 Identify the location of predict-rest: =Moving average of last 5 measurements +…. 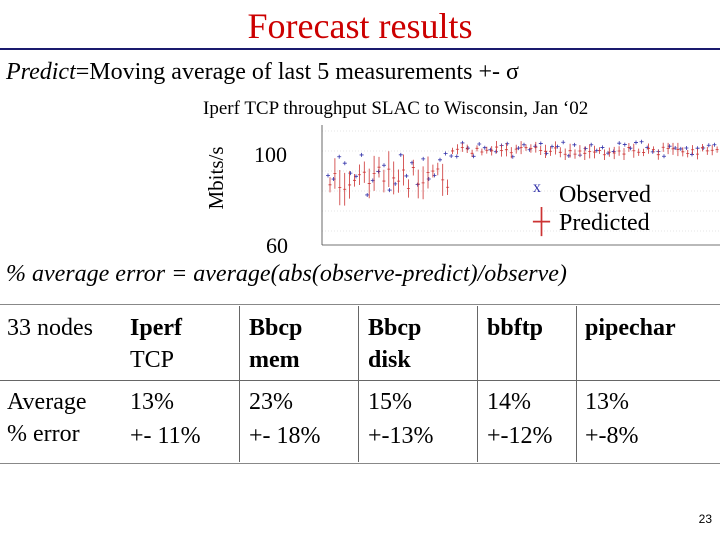
(297, 72).